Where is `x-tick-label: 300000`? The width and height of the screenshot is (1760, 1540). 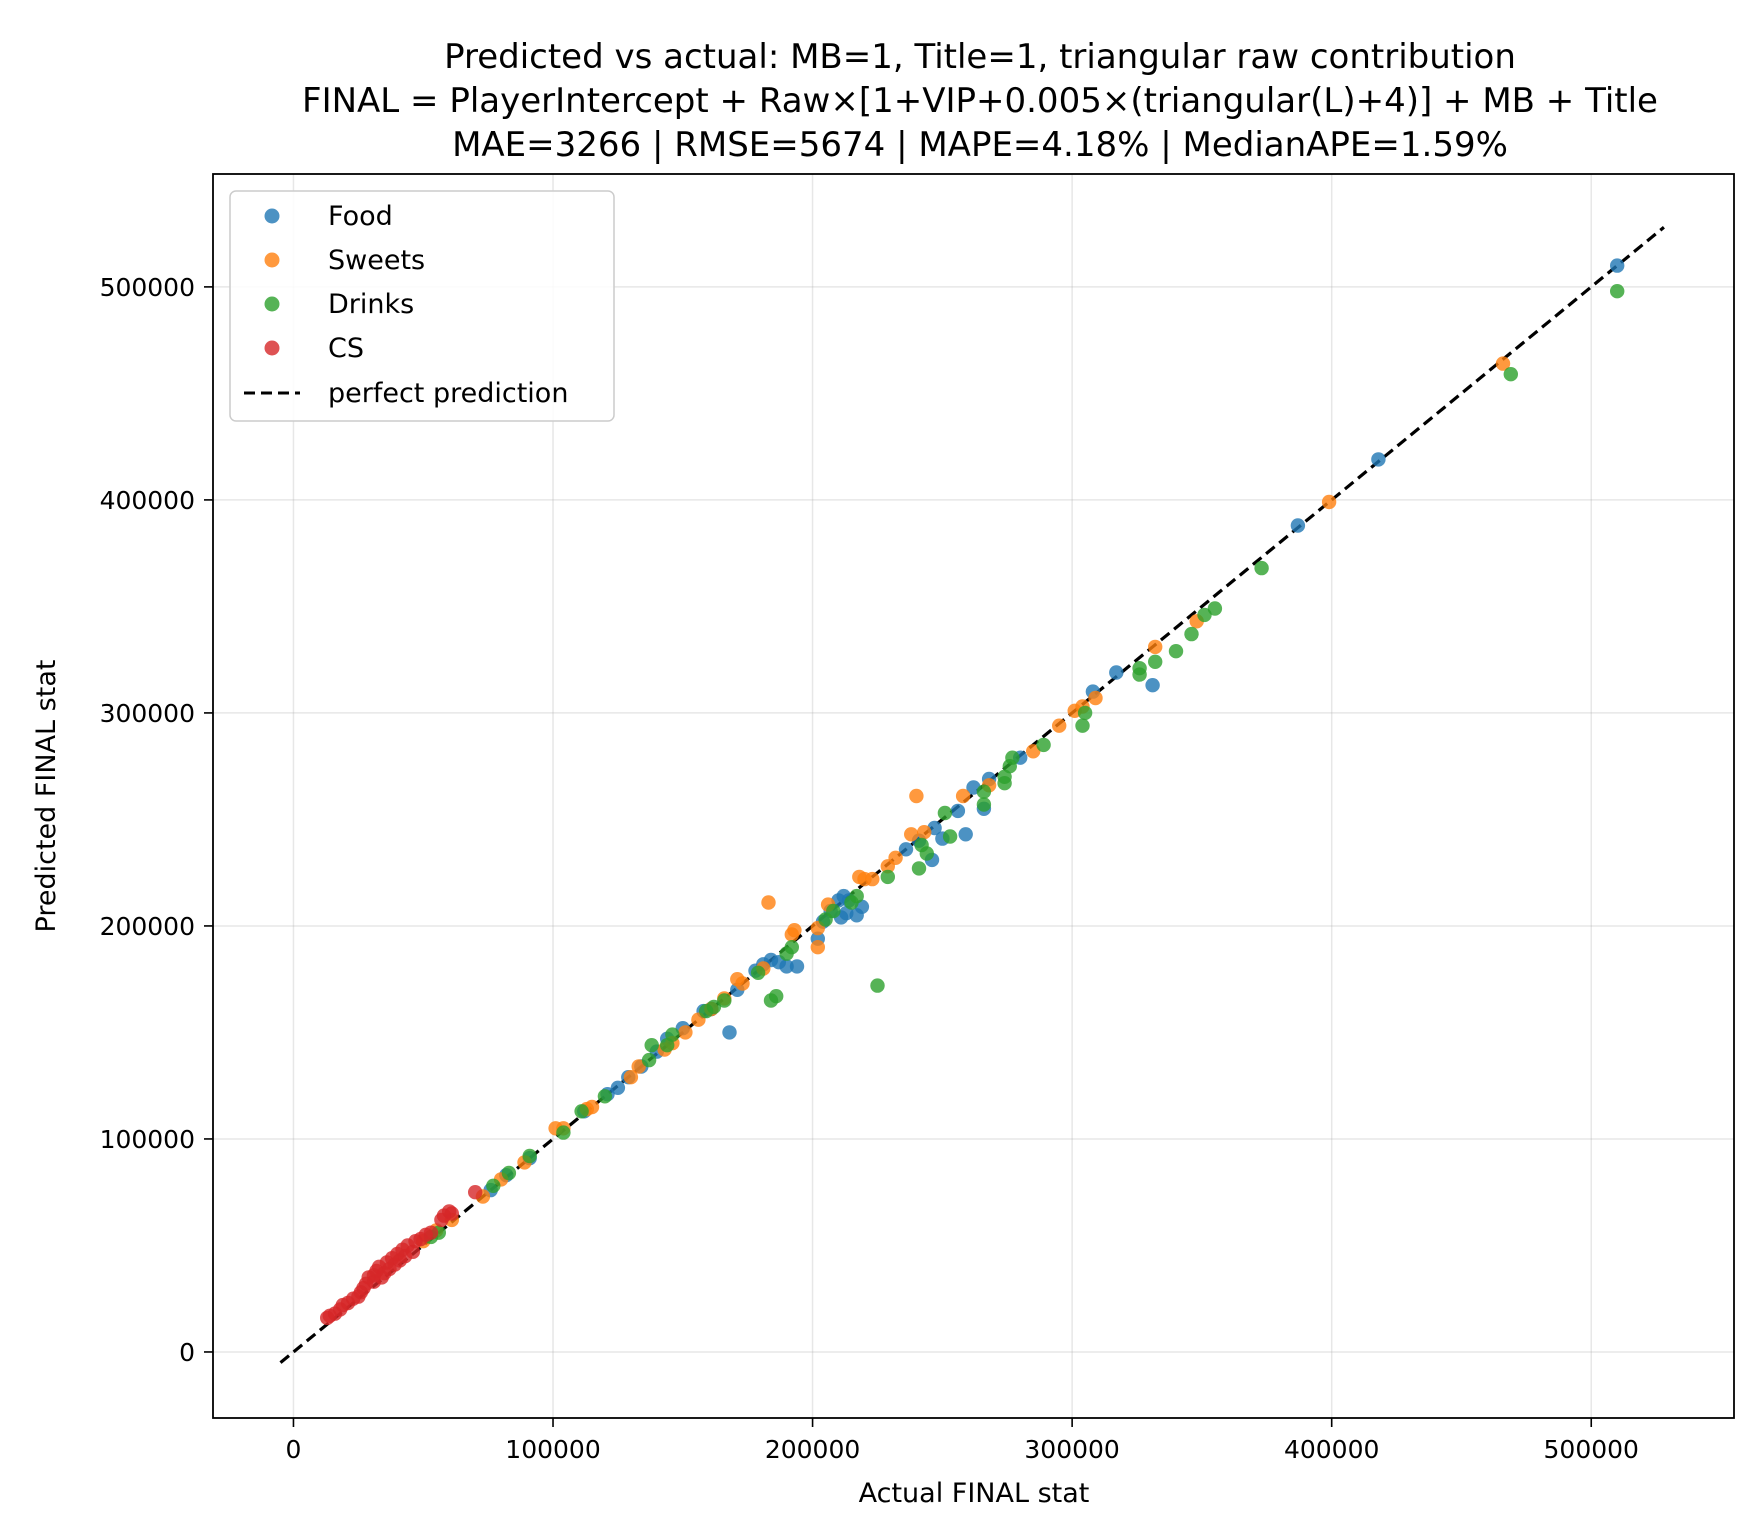 x-tick-label: 300000 is located at coordinates (1071, 1449).